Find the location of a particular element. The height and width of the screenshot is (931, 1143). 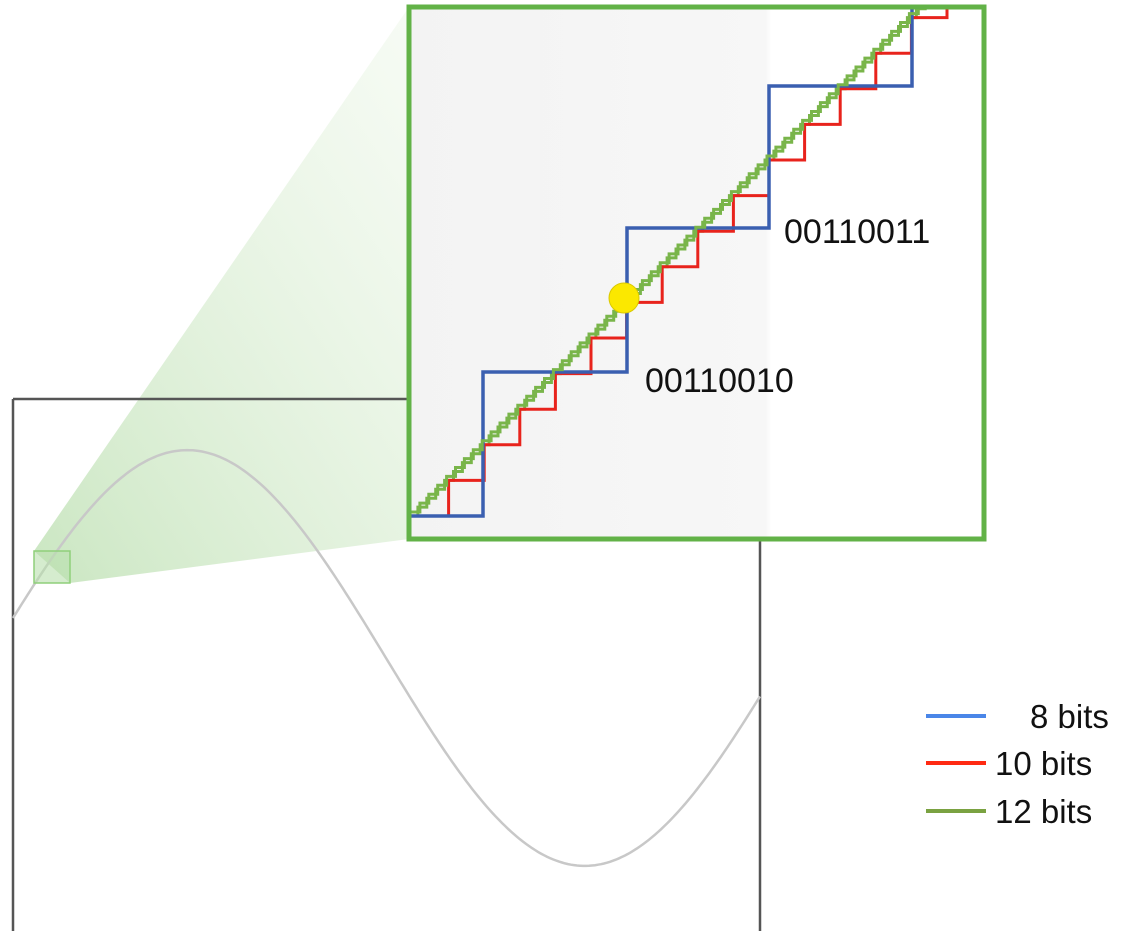

legend: 8 bits 10 bits 12 bits is located at coordinates (1017, 764).